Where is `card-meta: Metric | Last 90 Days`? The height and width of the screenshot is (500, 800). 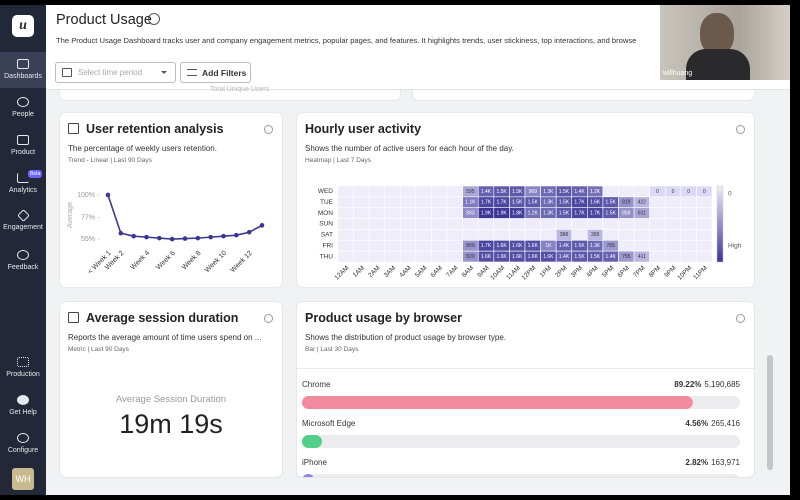
card-meta: Metric | Last 90 Days is located at coordinates (98, 349).